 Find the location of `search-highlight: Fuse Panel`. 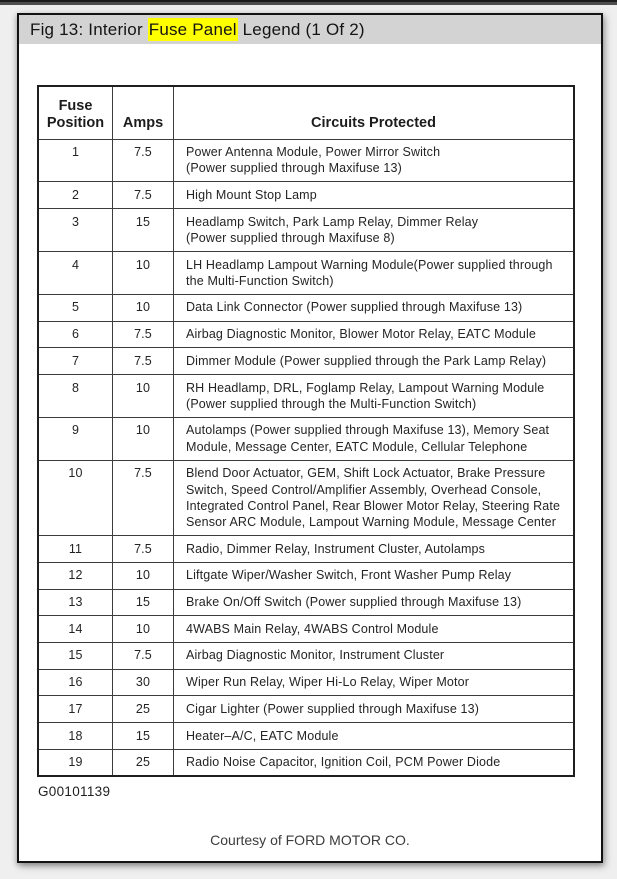

search-highlight: Fuse Panel is located at coordinates (192, 29).